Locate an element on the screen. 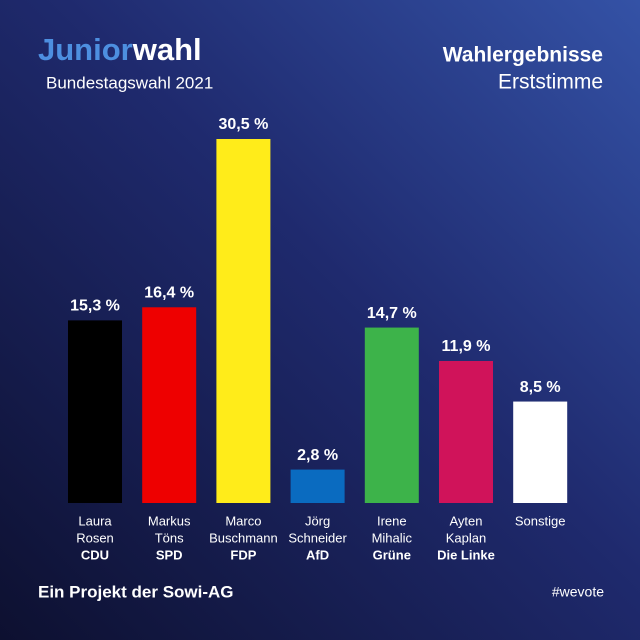 The image size is (640, 640). value-label: 30,5 % is located at coordinates (243, 124).